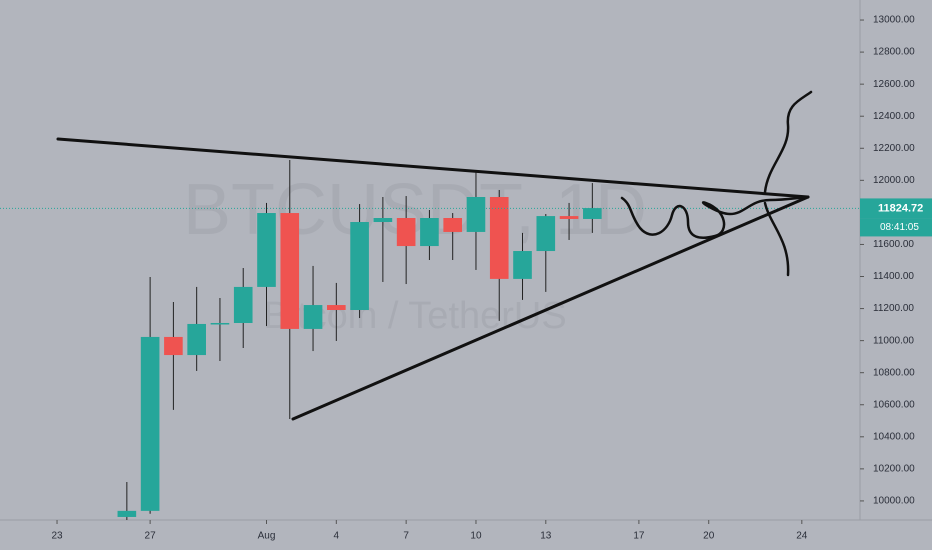 The image size is (932, 550). What do you see at coordinates (900, 208) in the screenshot?
I see `price-tag-label: 11824.72` at bounding box center [900, 208].